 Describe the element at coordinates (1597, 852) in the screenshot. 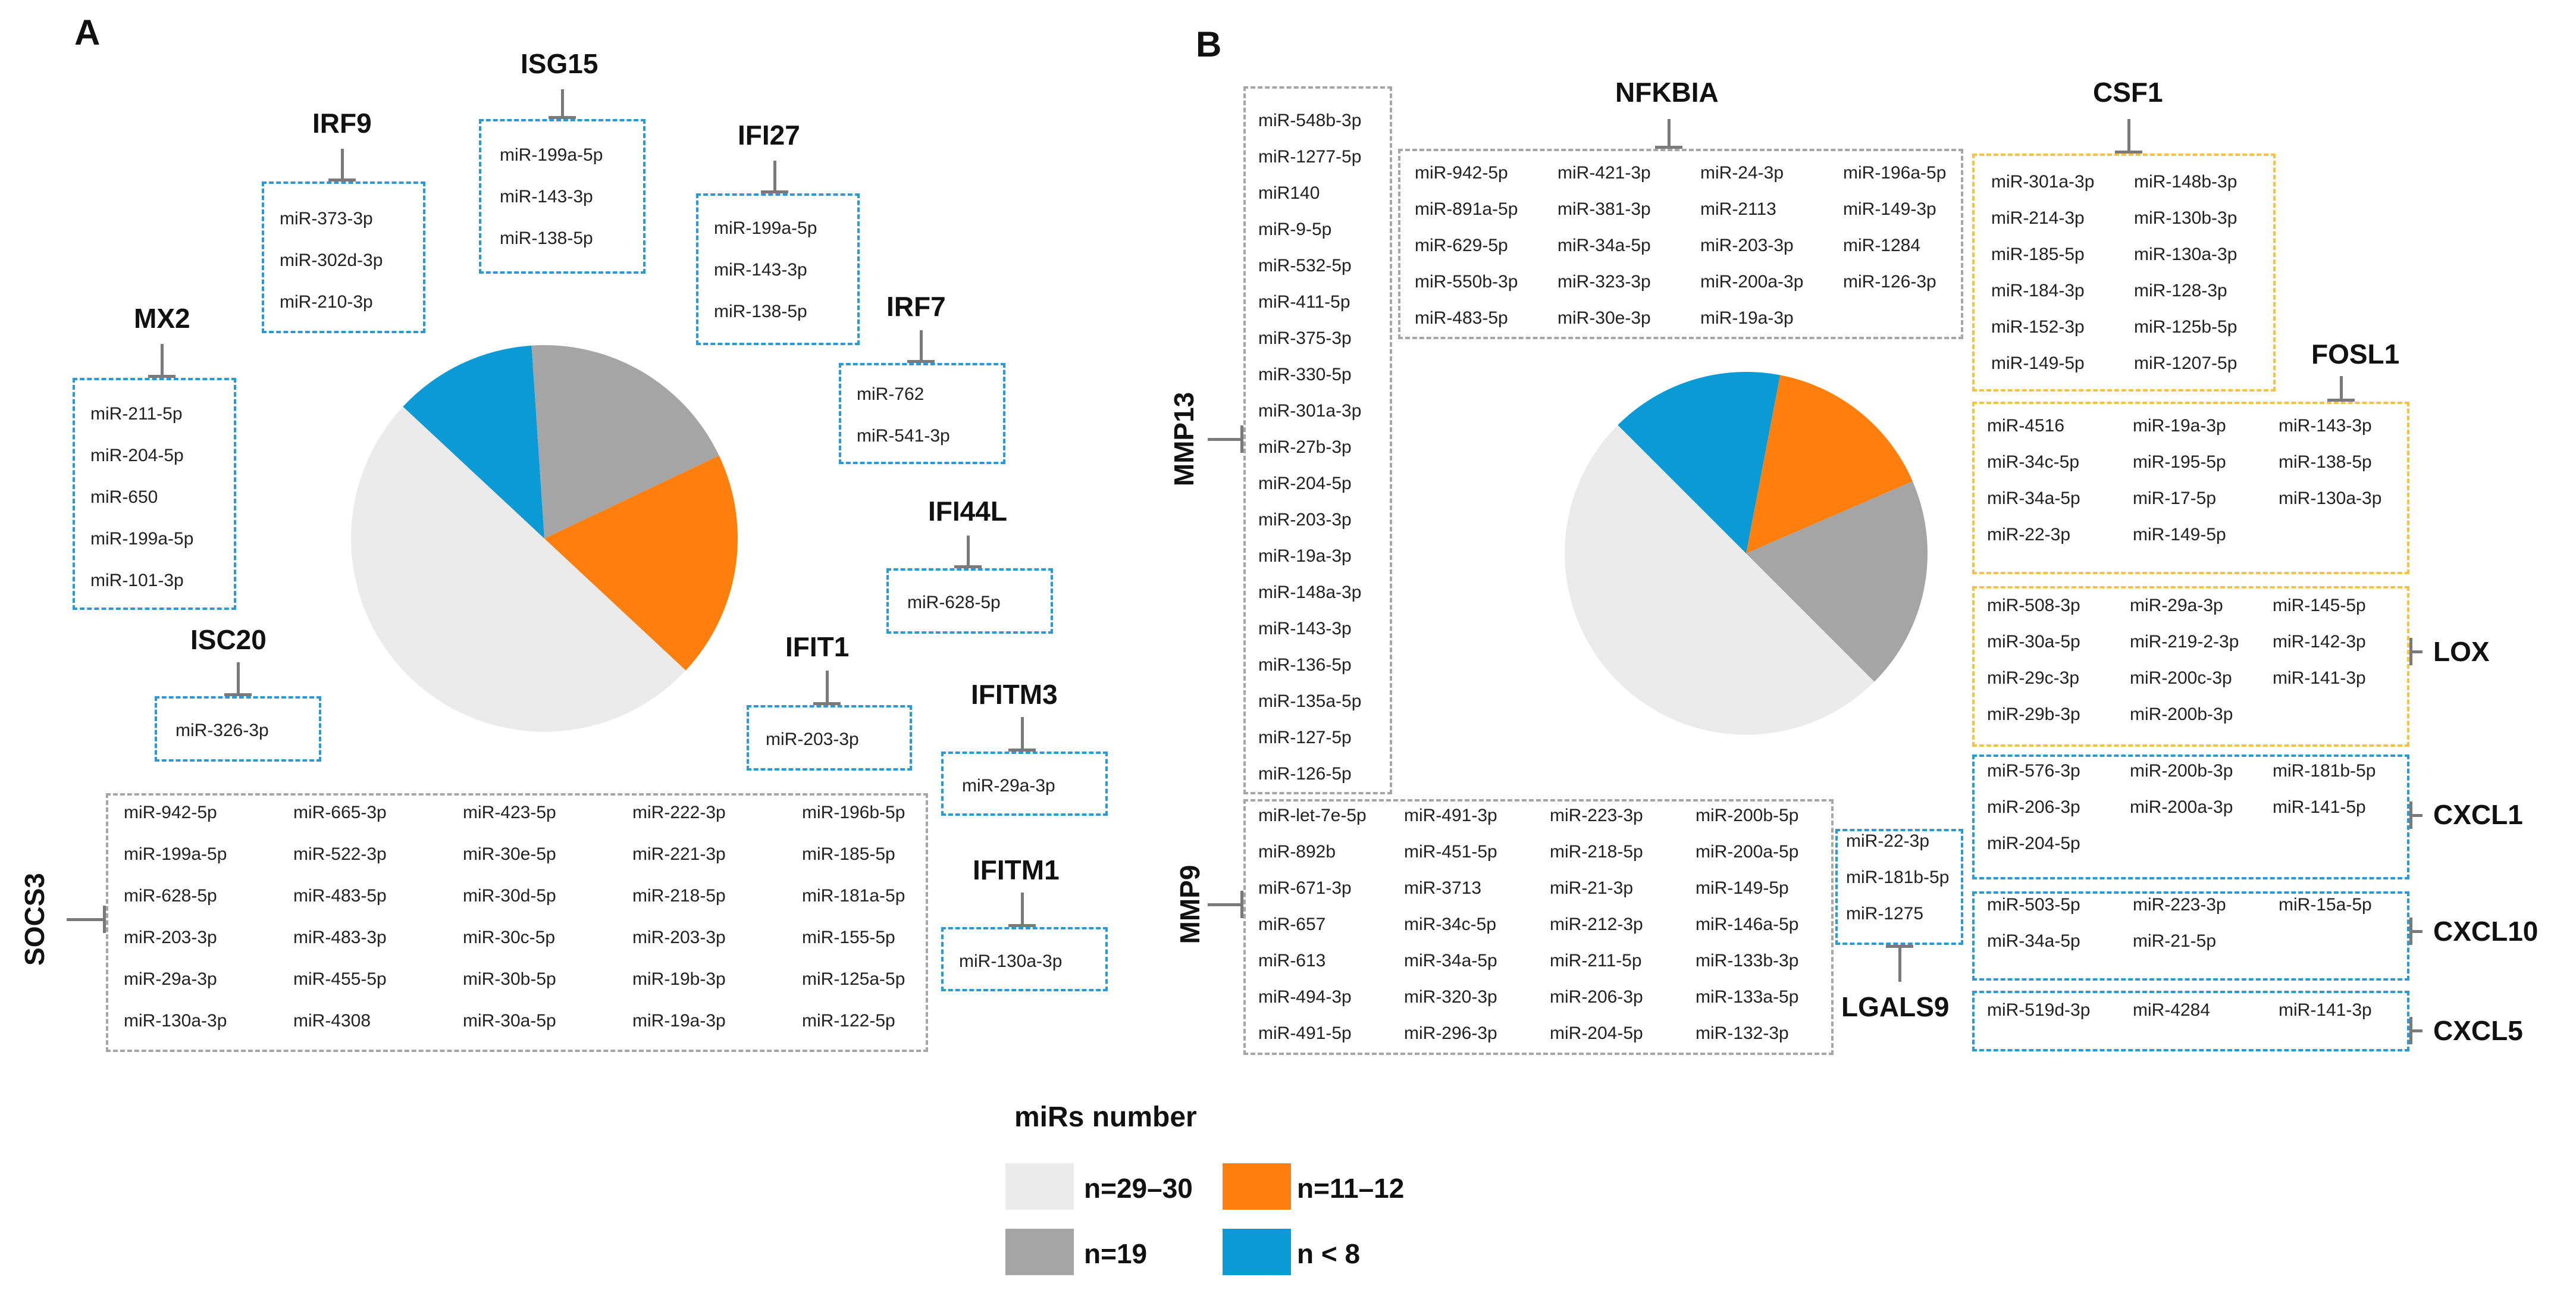

I see `panel-b-mmp9-mirna: miR-218-5p` at that location.